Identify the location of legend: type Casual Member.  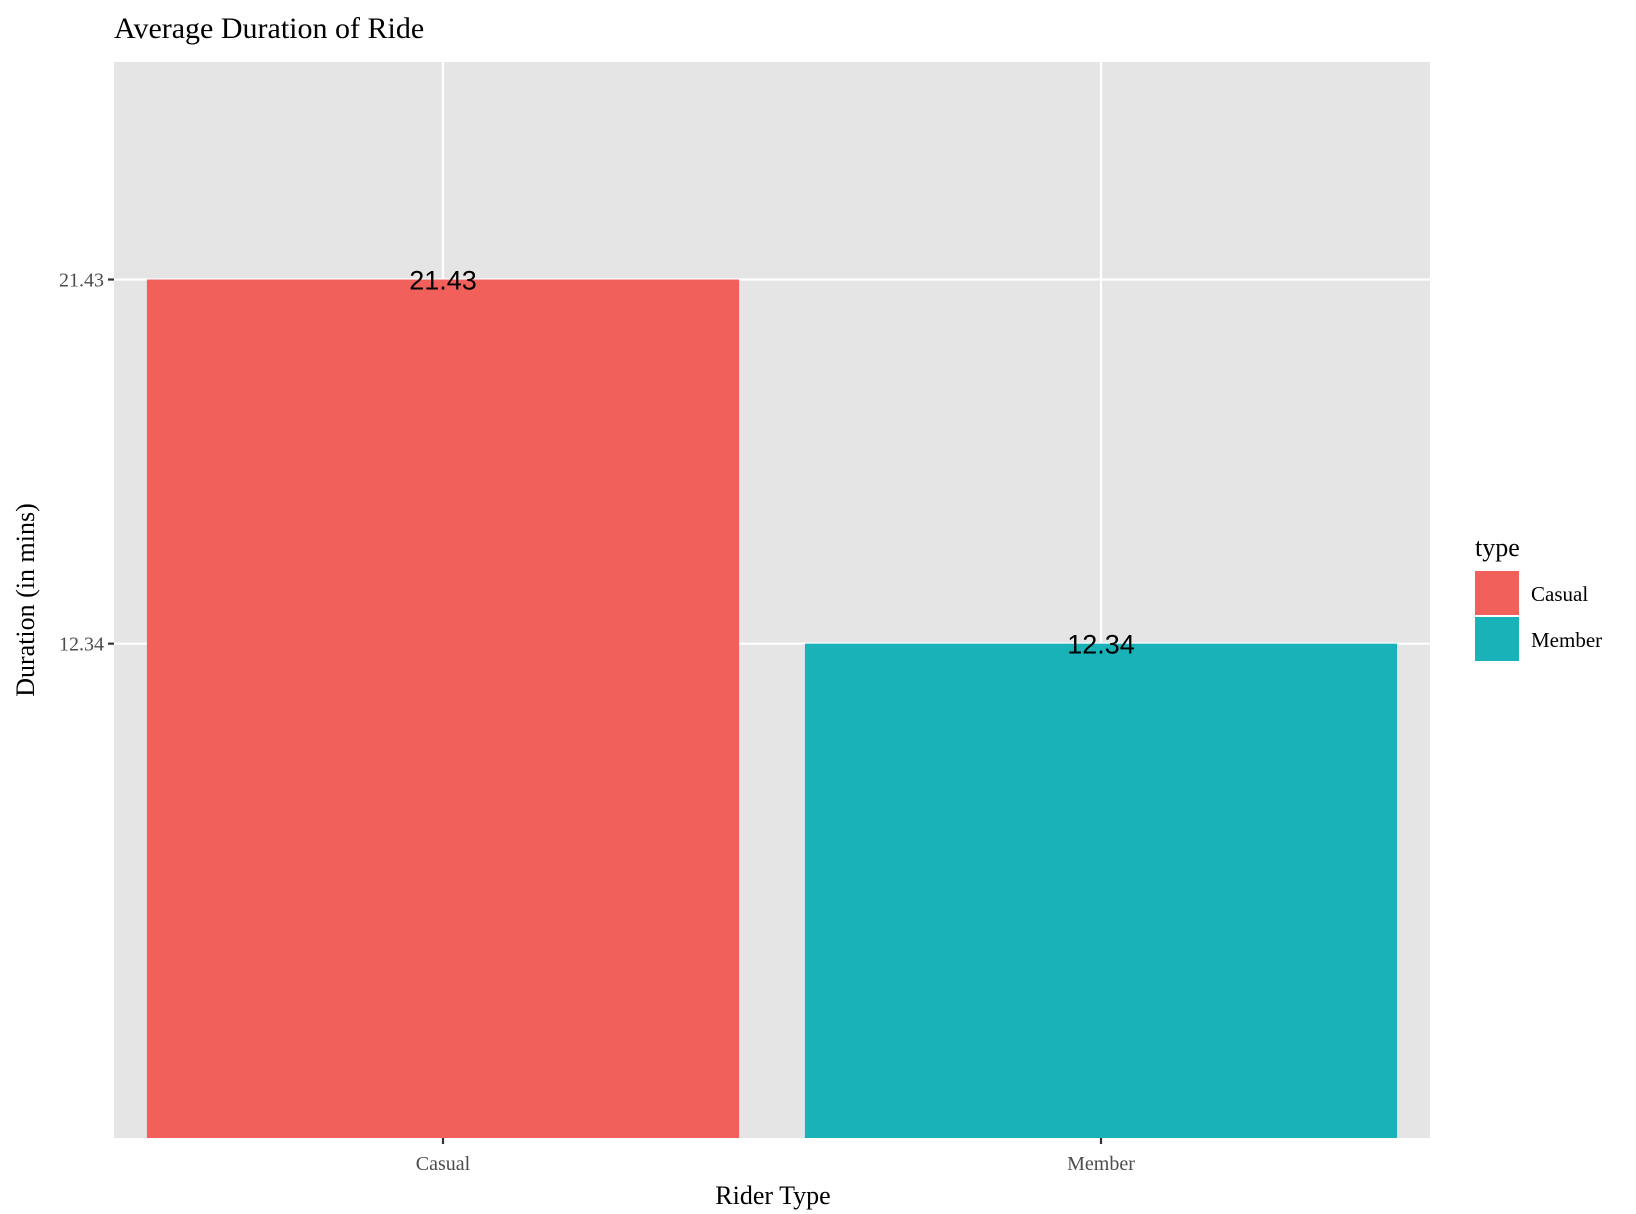
(1538, 597).